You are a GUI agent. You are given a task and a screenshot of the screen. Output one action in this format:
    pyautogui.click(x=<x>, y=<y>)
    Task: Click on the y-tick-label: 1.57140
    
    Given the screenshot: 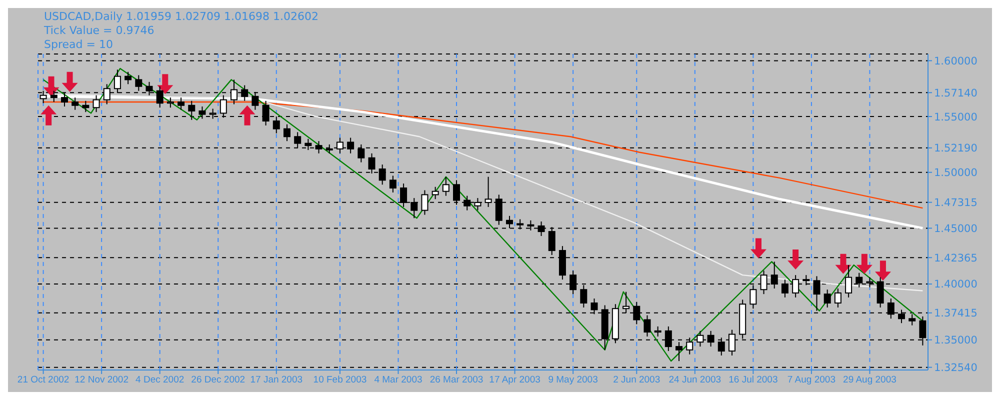 What is the action you would take?
    pyautogui.click(x=956, y=93)
    